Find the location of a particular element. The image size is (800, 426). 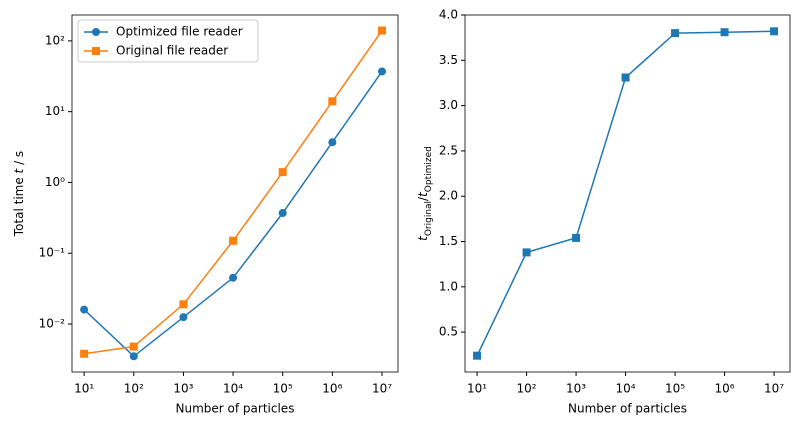

y-axis-label-part: / is located at coordinates (423, 198).